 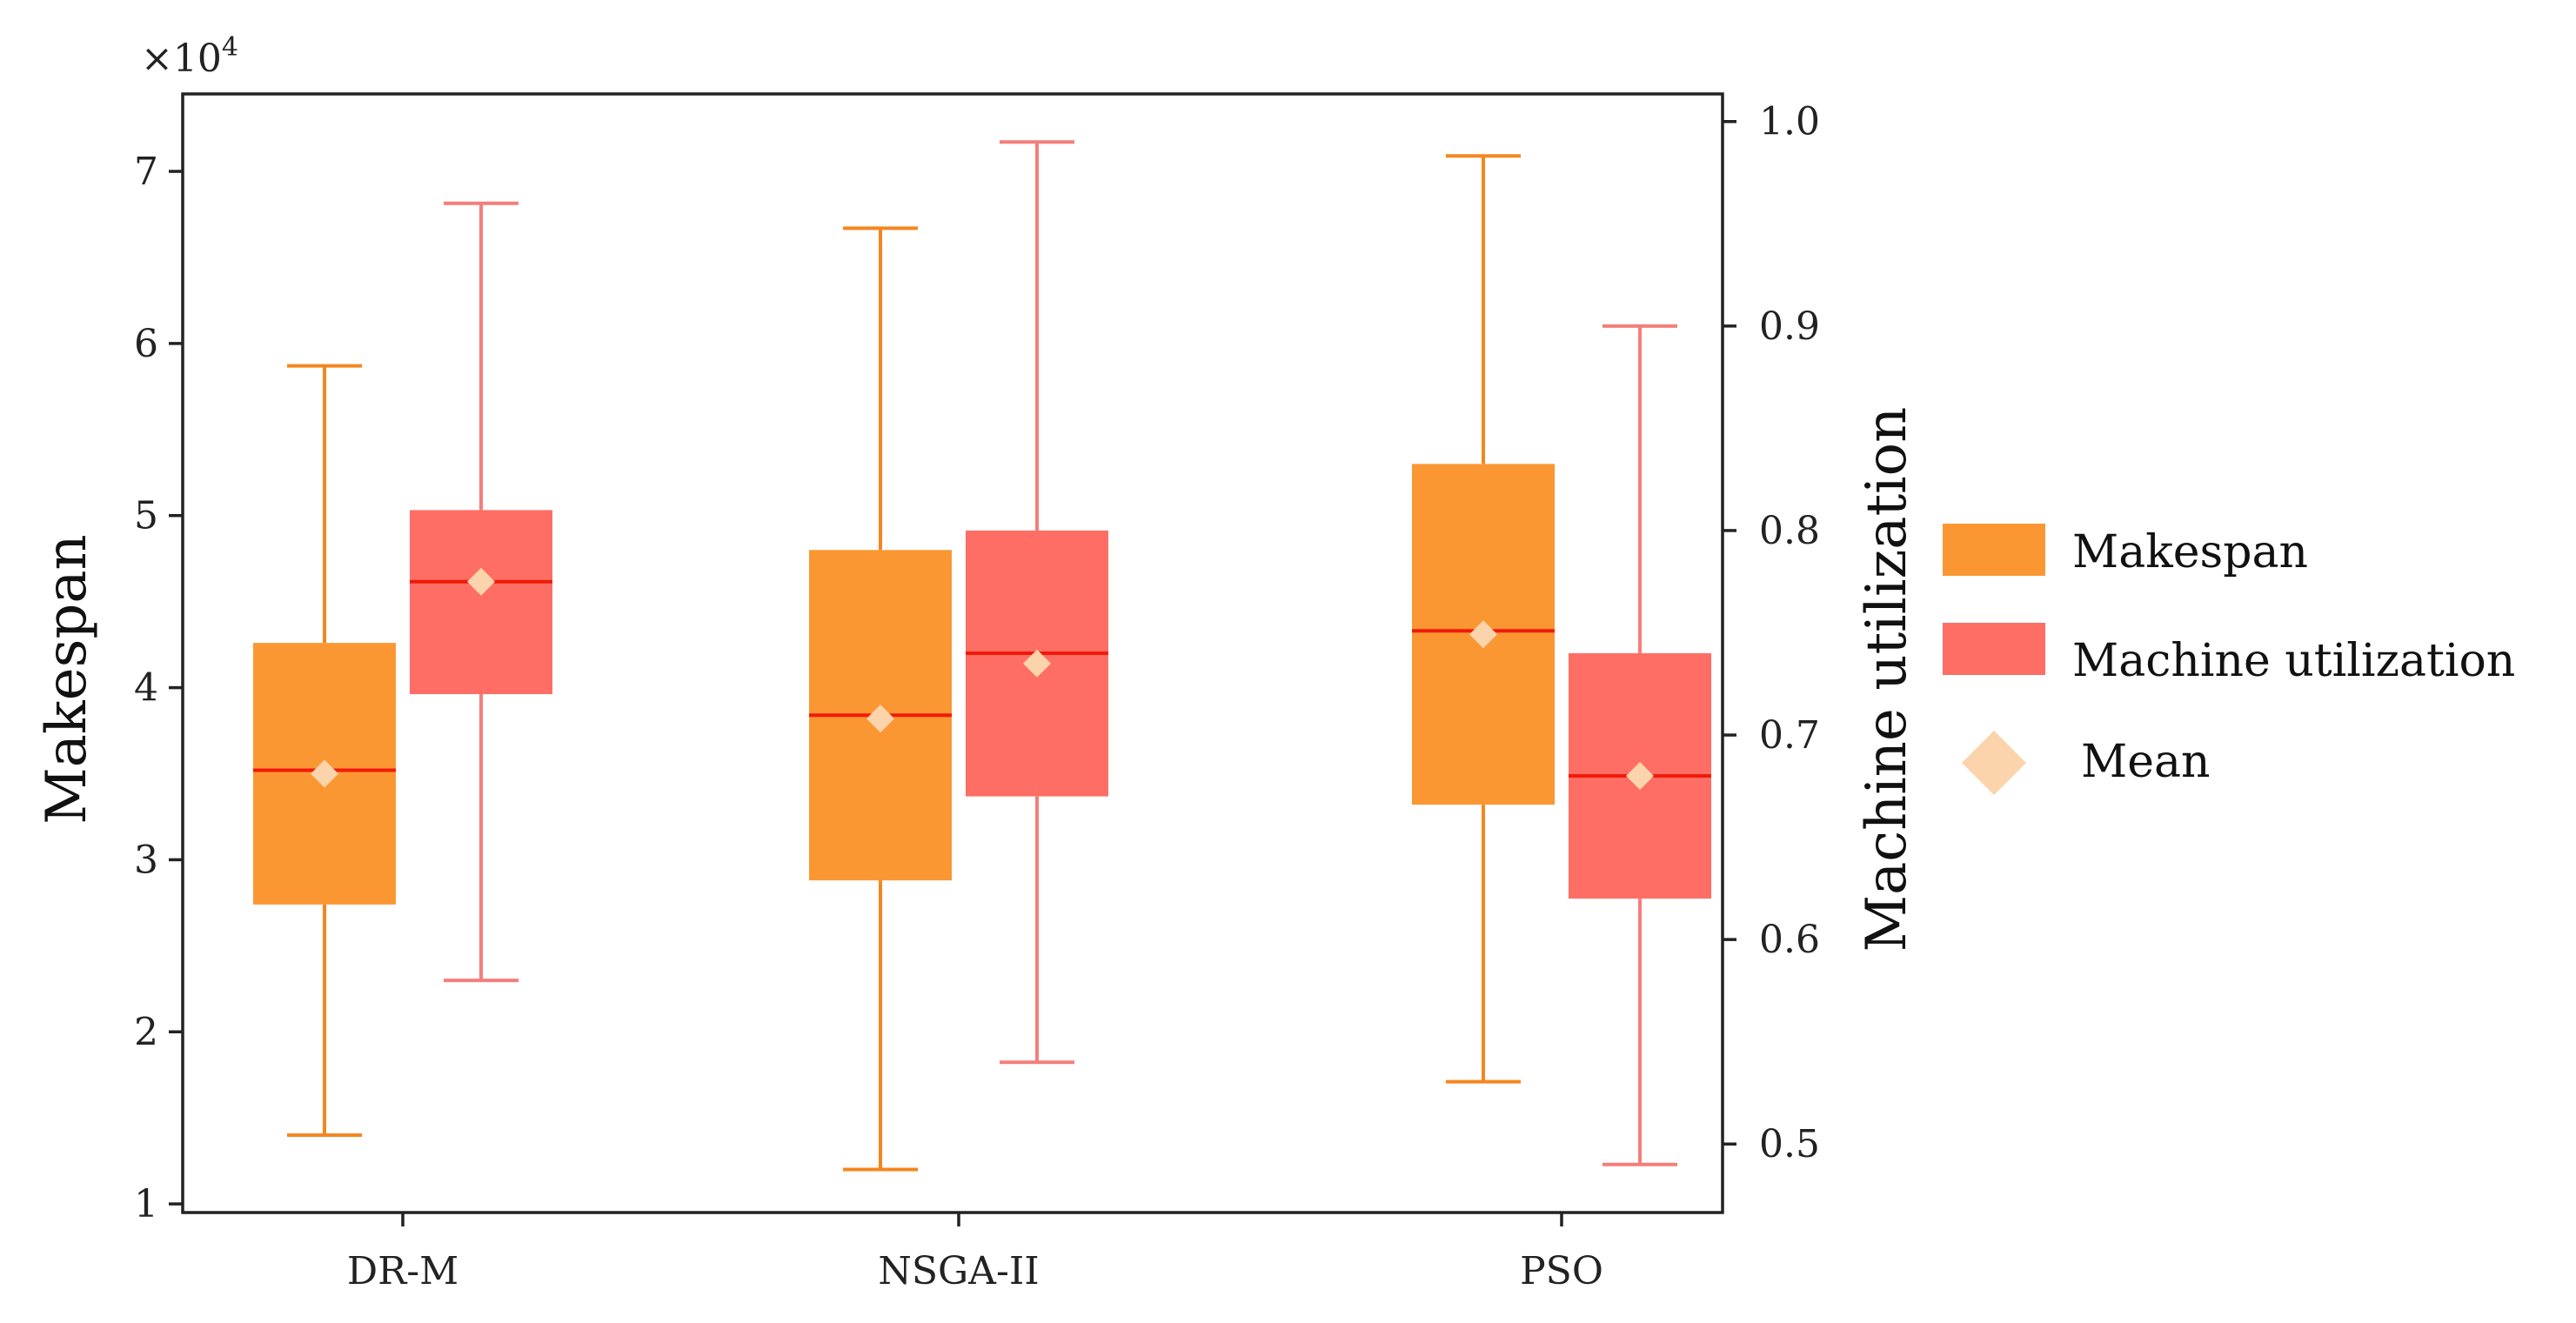 What do you see at coordinates (146, 1032) in the screenshot?
I see `left-tick-label: 2` at bounding box center [146, 1032].